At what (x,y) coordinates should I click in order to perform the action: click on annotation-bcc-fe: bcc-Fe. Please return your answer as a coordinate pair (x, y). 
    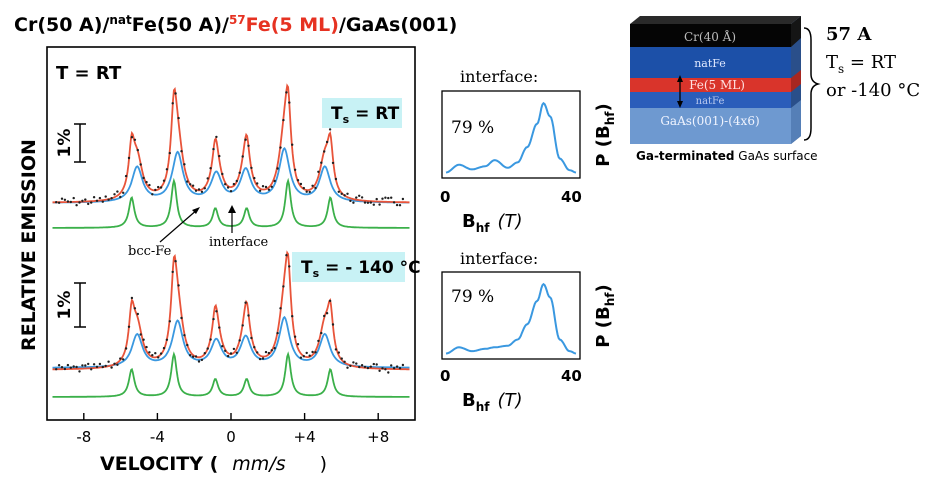
    Looking at the image, I should click on (150, 251).